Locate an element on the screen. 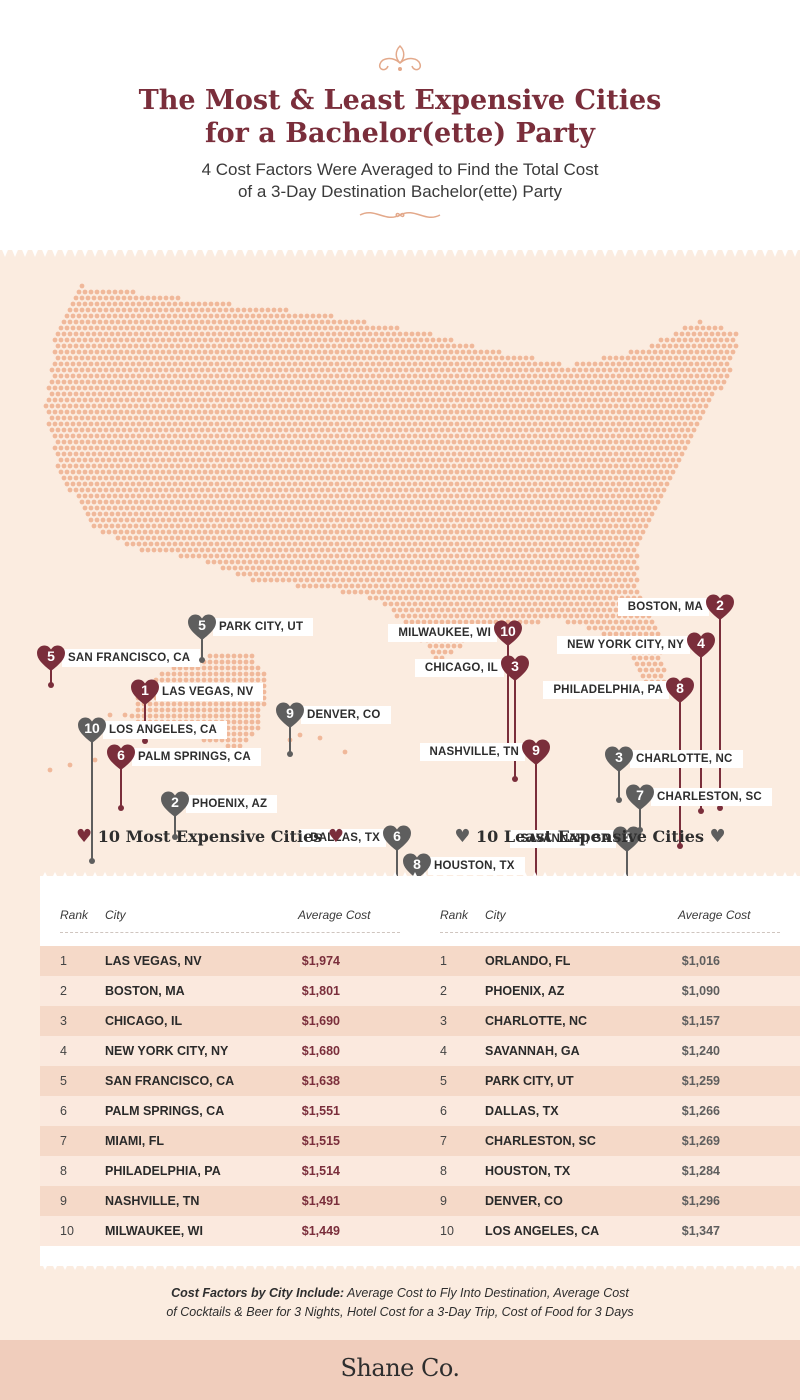 The image size is (800, 1400). table-row: 8 PHILADELPHIA, PA $1,514 is located at coordinates (230, 1171).